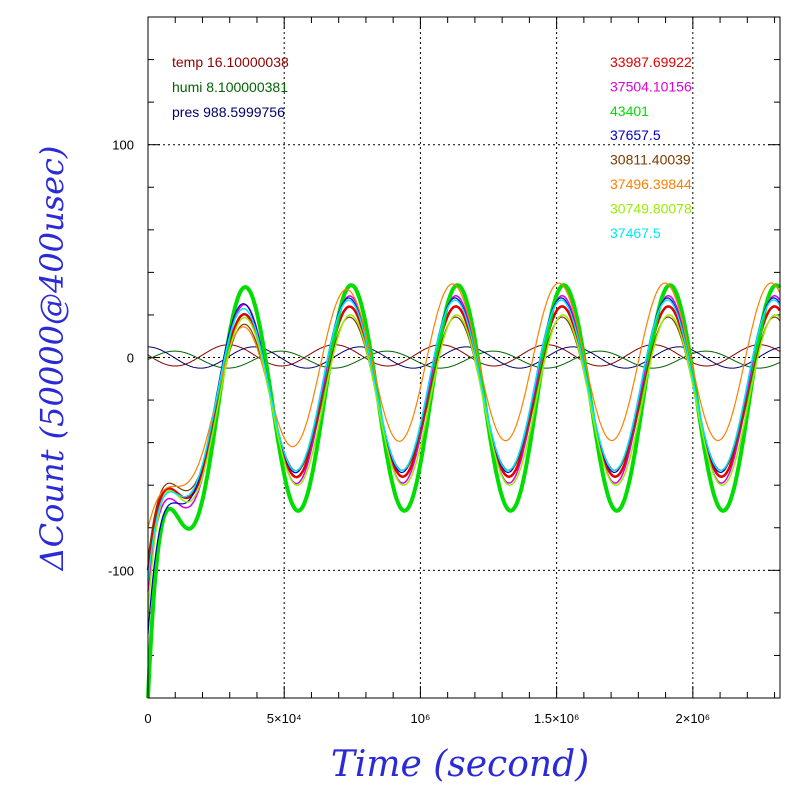 The width and height of the screenshot is (797, 797). What do you see at coordinates (635, 135) in the screenshot?
I see `series-legend-item: 37657.5` at bounding box center [635, 135].